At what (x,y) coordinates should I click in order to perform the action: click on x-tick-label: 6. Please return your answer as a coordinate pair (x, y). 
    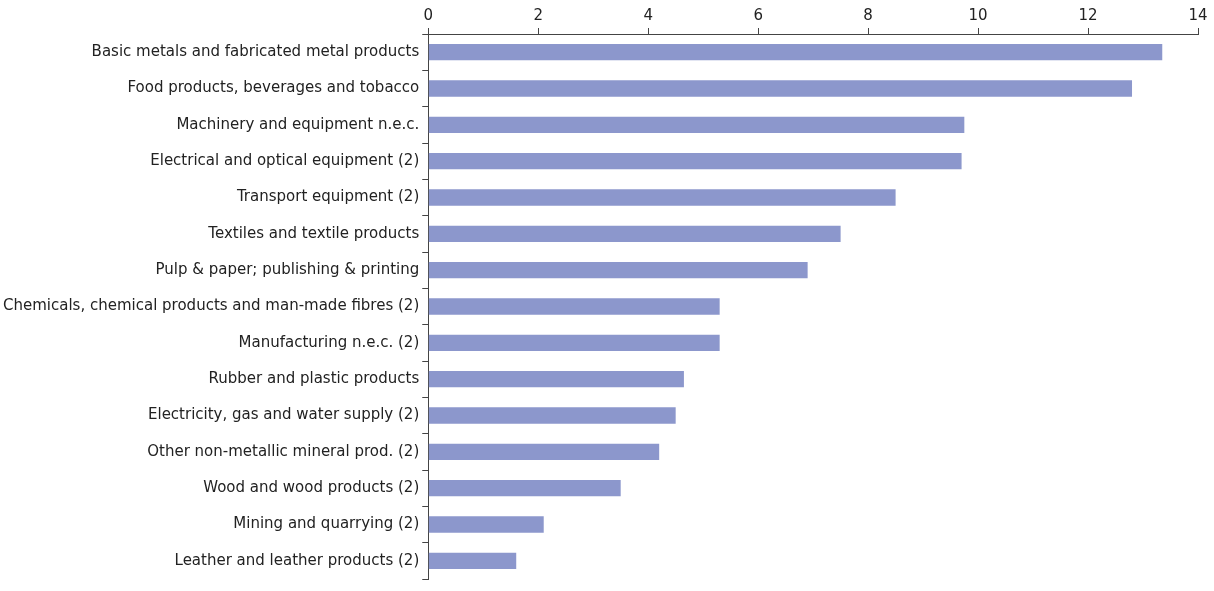
    Looking at the image, I should click on (758, 14).